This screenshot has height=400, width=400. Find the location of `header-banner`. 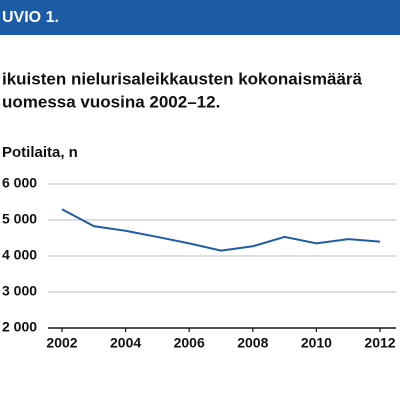

header-banner is located at coordinates (200, 17).